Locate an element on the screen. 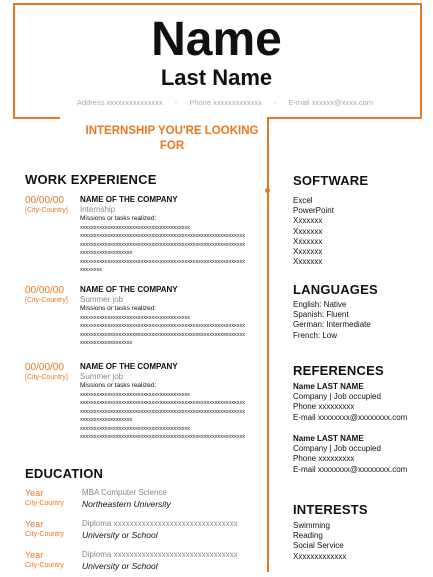 The width and height of the screenshot is (433, 577). list-item: PowerPoint is located at coordinates (313, 211).